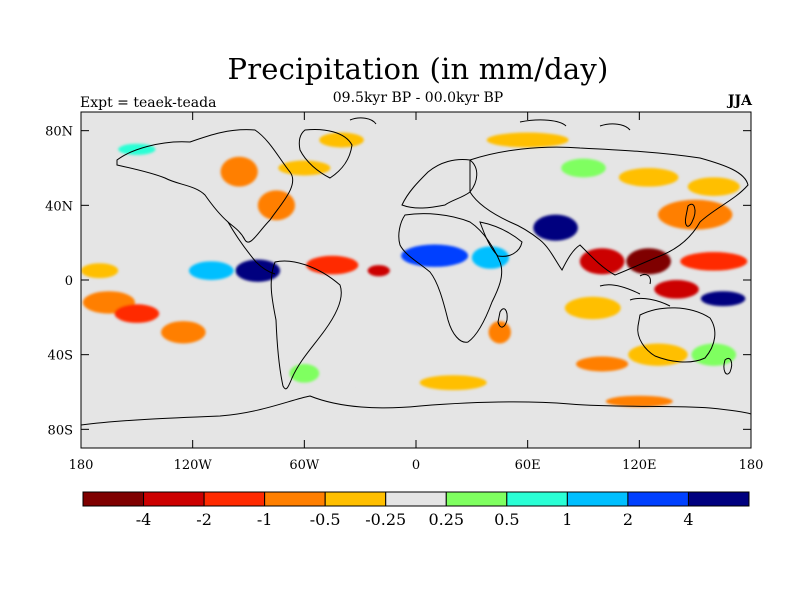 The image size is (800, 600). I want to click on coast-new-zealand, so click(728, 366).